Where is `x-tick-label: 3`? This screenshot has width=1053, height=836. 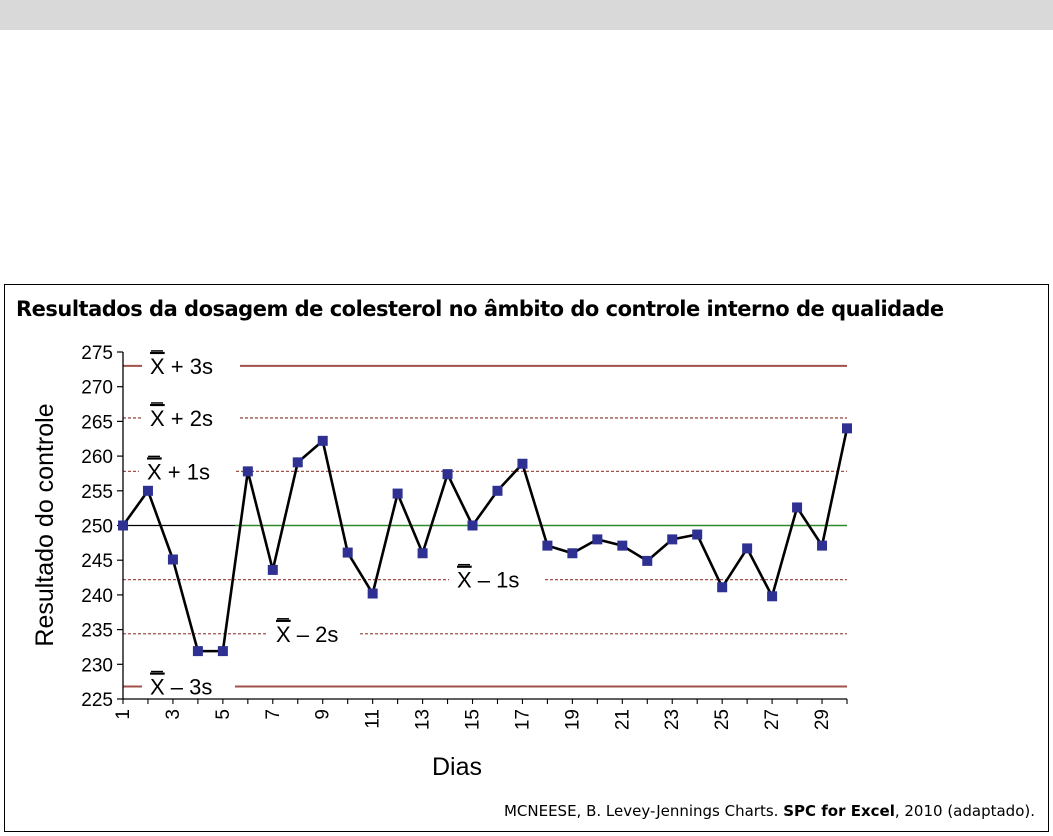 x-tick-label: 3 is located at coordinates (173, 714).